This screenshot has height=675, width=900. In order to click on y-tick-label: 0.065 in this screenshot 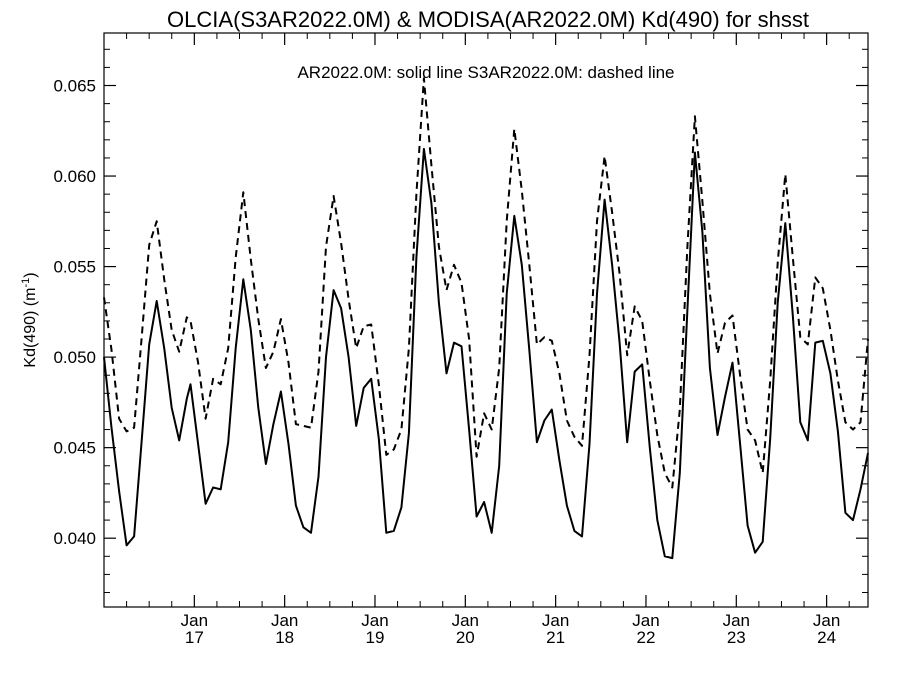, I will do `click(74, 86)`.